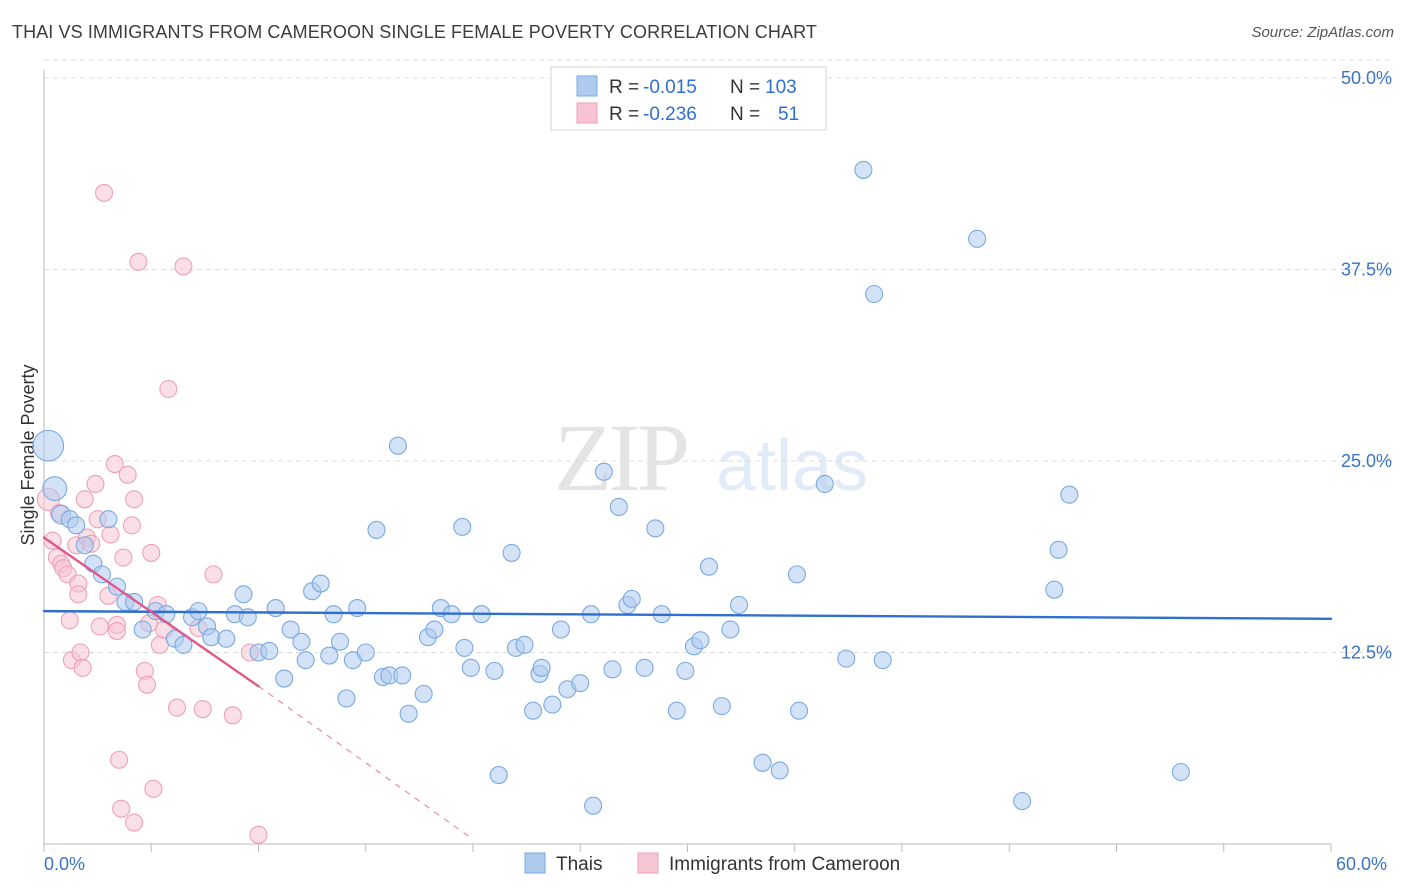 The image size is (1406, 892). I want to click on y-axis-tick-labels: 12.5% 25.0% 37.5% 50.0%, so click(1366, 365).